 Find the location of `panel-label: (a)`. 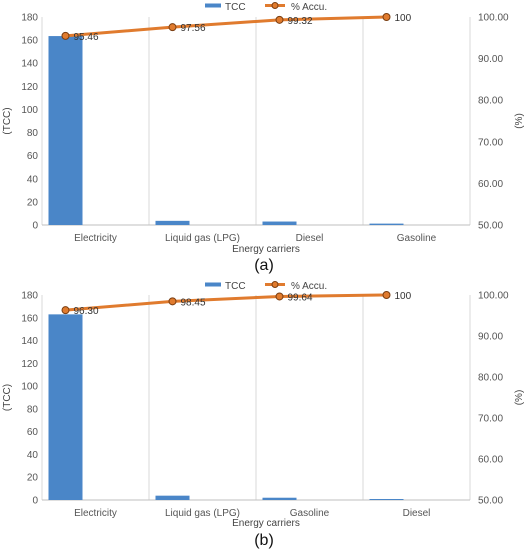

panel-label: (a) is located at coordinates (264, 265).